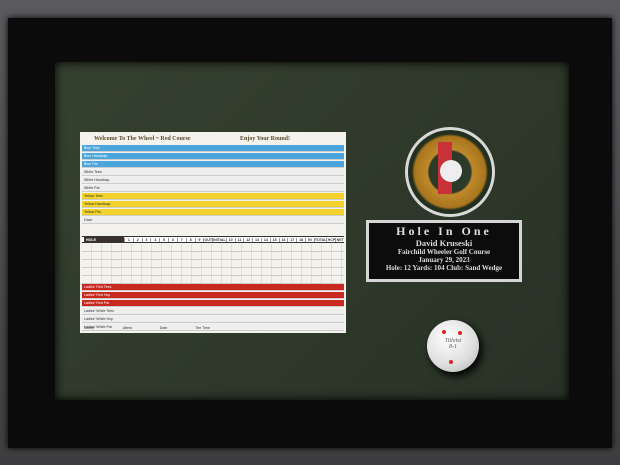 This screenshot has height=465, width=620. I want to click on plaque-name: David Kruseski, so click(444, 243).